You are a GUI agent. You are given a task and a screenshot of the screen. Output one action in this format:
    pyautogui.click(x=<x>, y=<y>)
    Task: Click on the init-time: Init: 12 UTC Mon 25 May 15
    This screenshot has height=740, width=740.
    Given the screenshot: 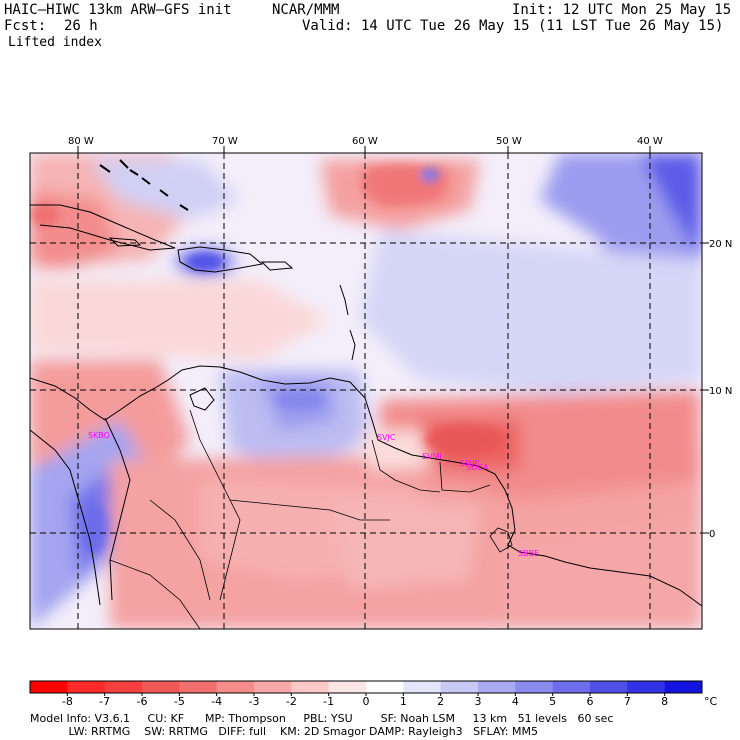 What is the action you would take?
    pyautogui.click(x=622, y=10)
    